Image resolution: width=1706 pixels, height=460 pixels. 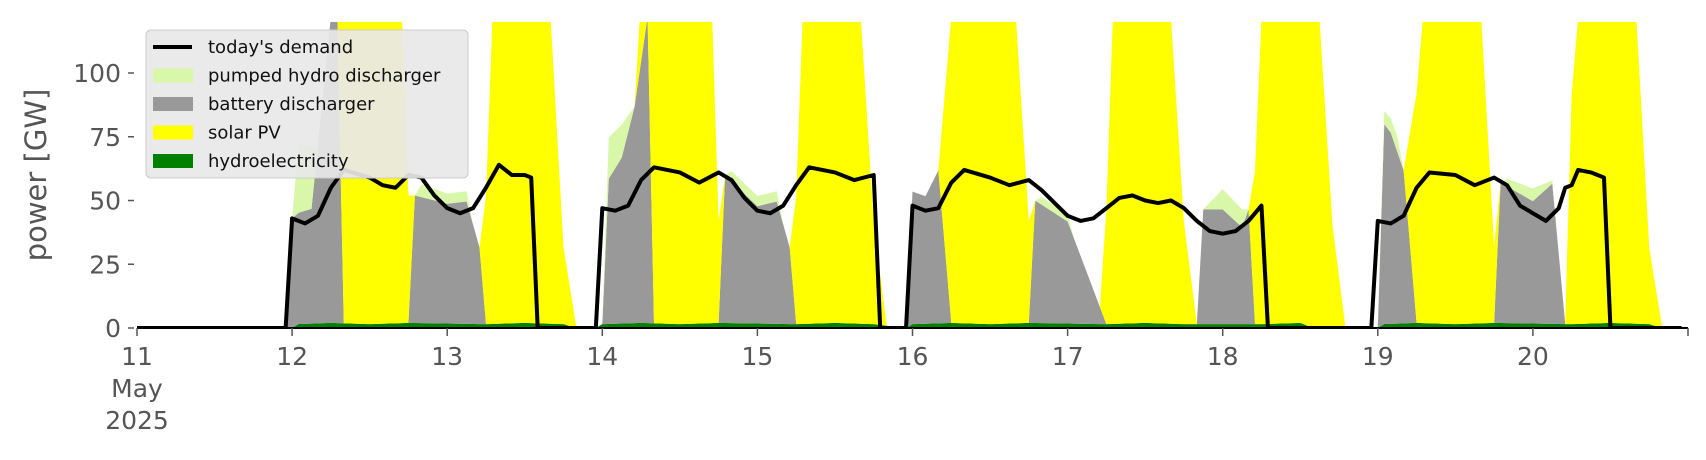 I want to click on legend-box, so click(x=307, y=104).